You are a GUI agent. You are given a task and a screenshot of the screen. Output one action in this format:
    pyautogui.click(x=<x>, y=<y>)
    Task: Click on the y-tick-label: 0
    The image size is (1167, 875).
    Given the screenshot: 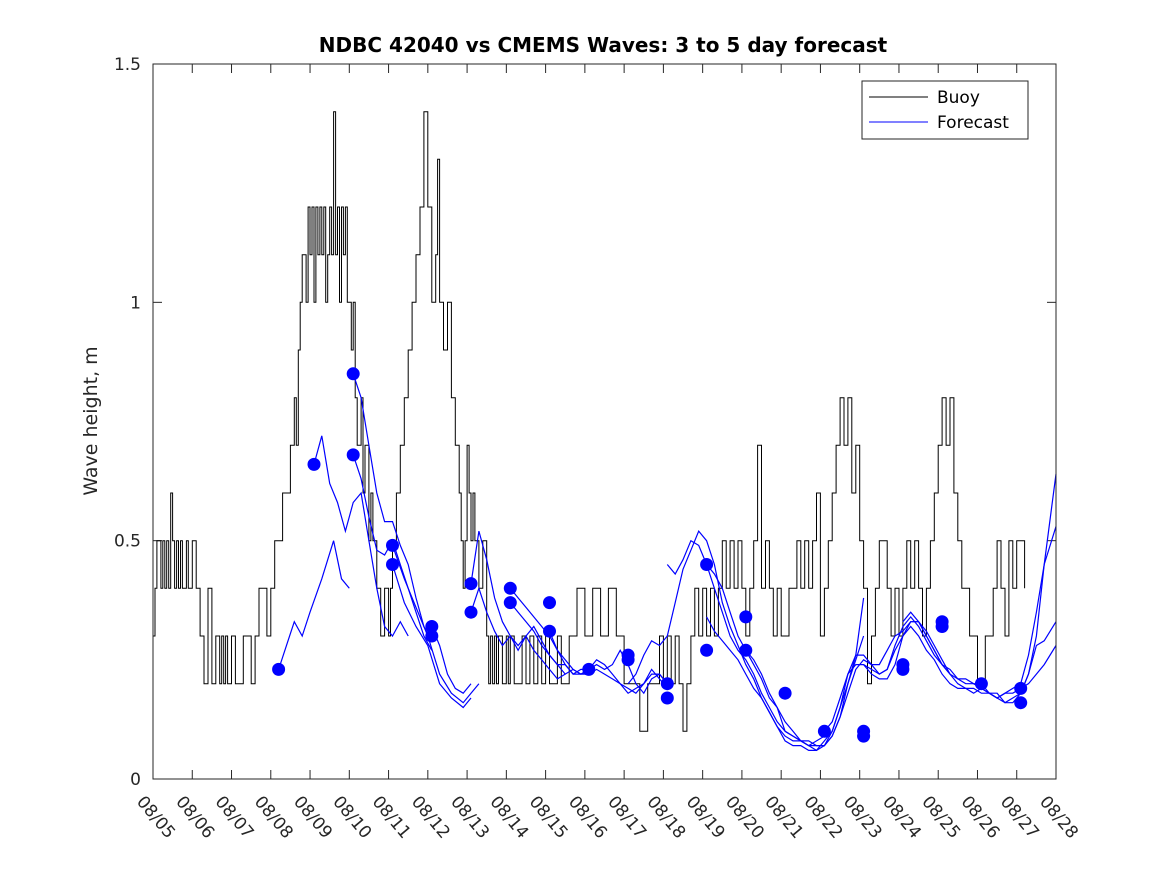 What is the action you would take?
    pyautogui.click(x=135, y=780)
    